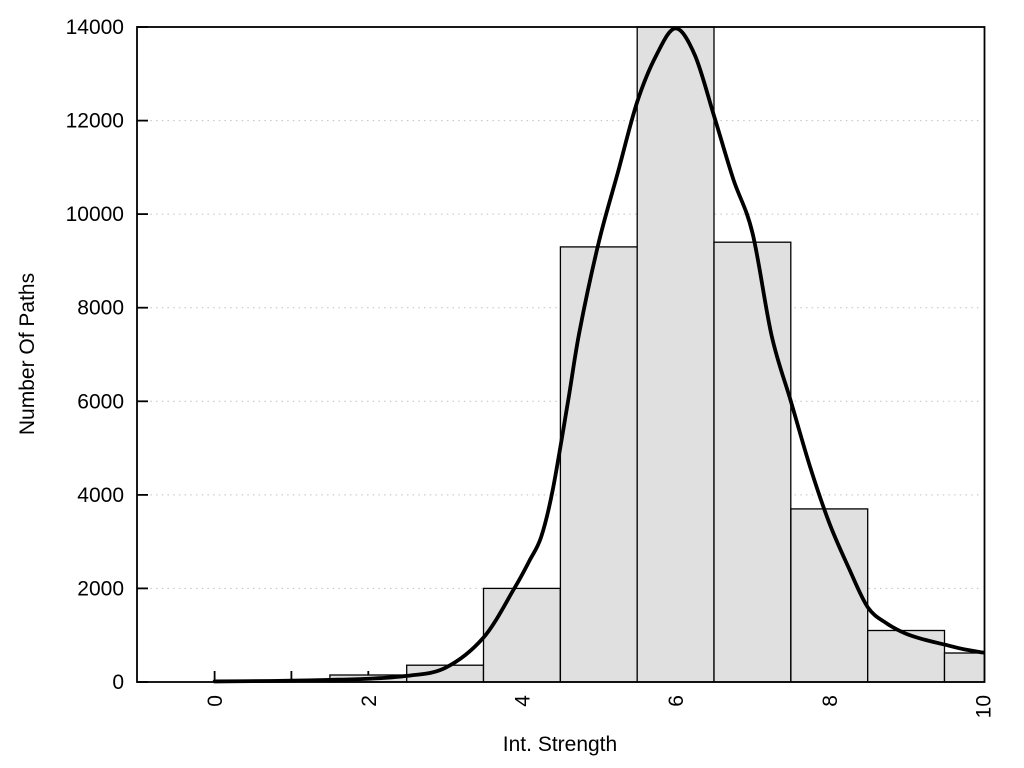 The width and height of the screenshot is (1024, 768). What do you see at coordinates (27, 354) in the screenshot?
I see `y-axis-title: Number Of Paths` at bounding box center [27, 354].